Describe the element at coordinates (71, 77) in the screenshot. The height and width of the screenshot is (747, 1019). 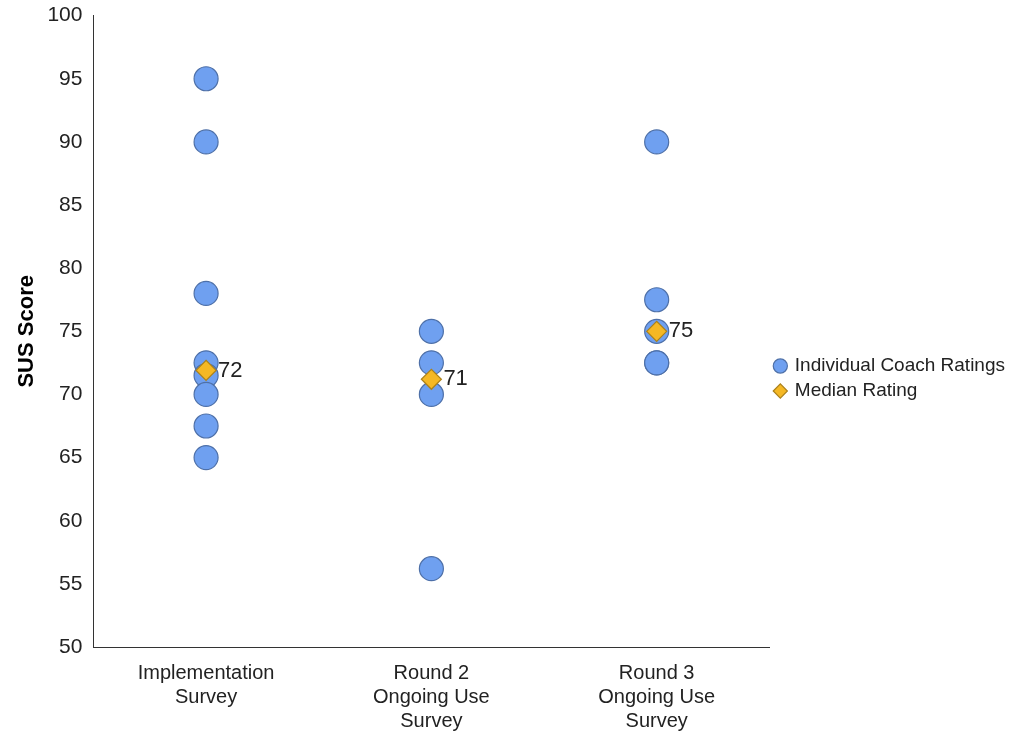
I see `y-tick-label: 95` at that location.